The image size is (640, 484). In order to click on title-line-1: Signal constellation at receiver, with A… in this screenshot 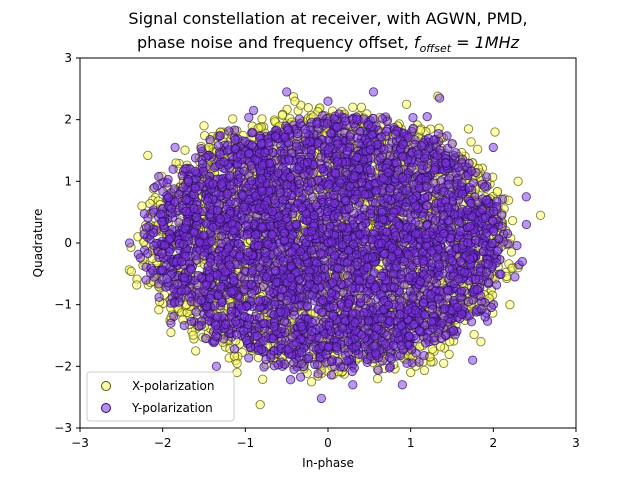, I will do `click(327, 18)`.